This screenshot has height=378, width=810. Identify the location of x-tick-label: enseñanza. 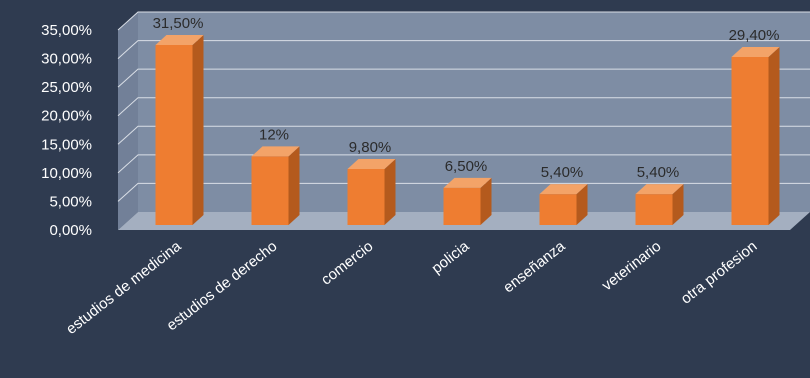
(534, 266).